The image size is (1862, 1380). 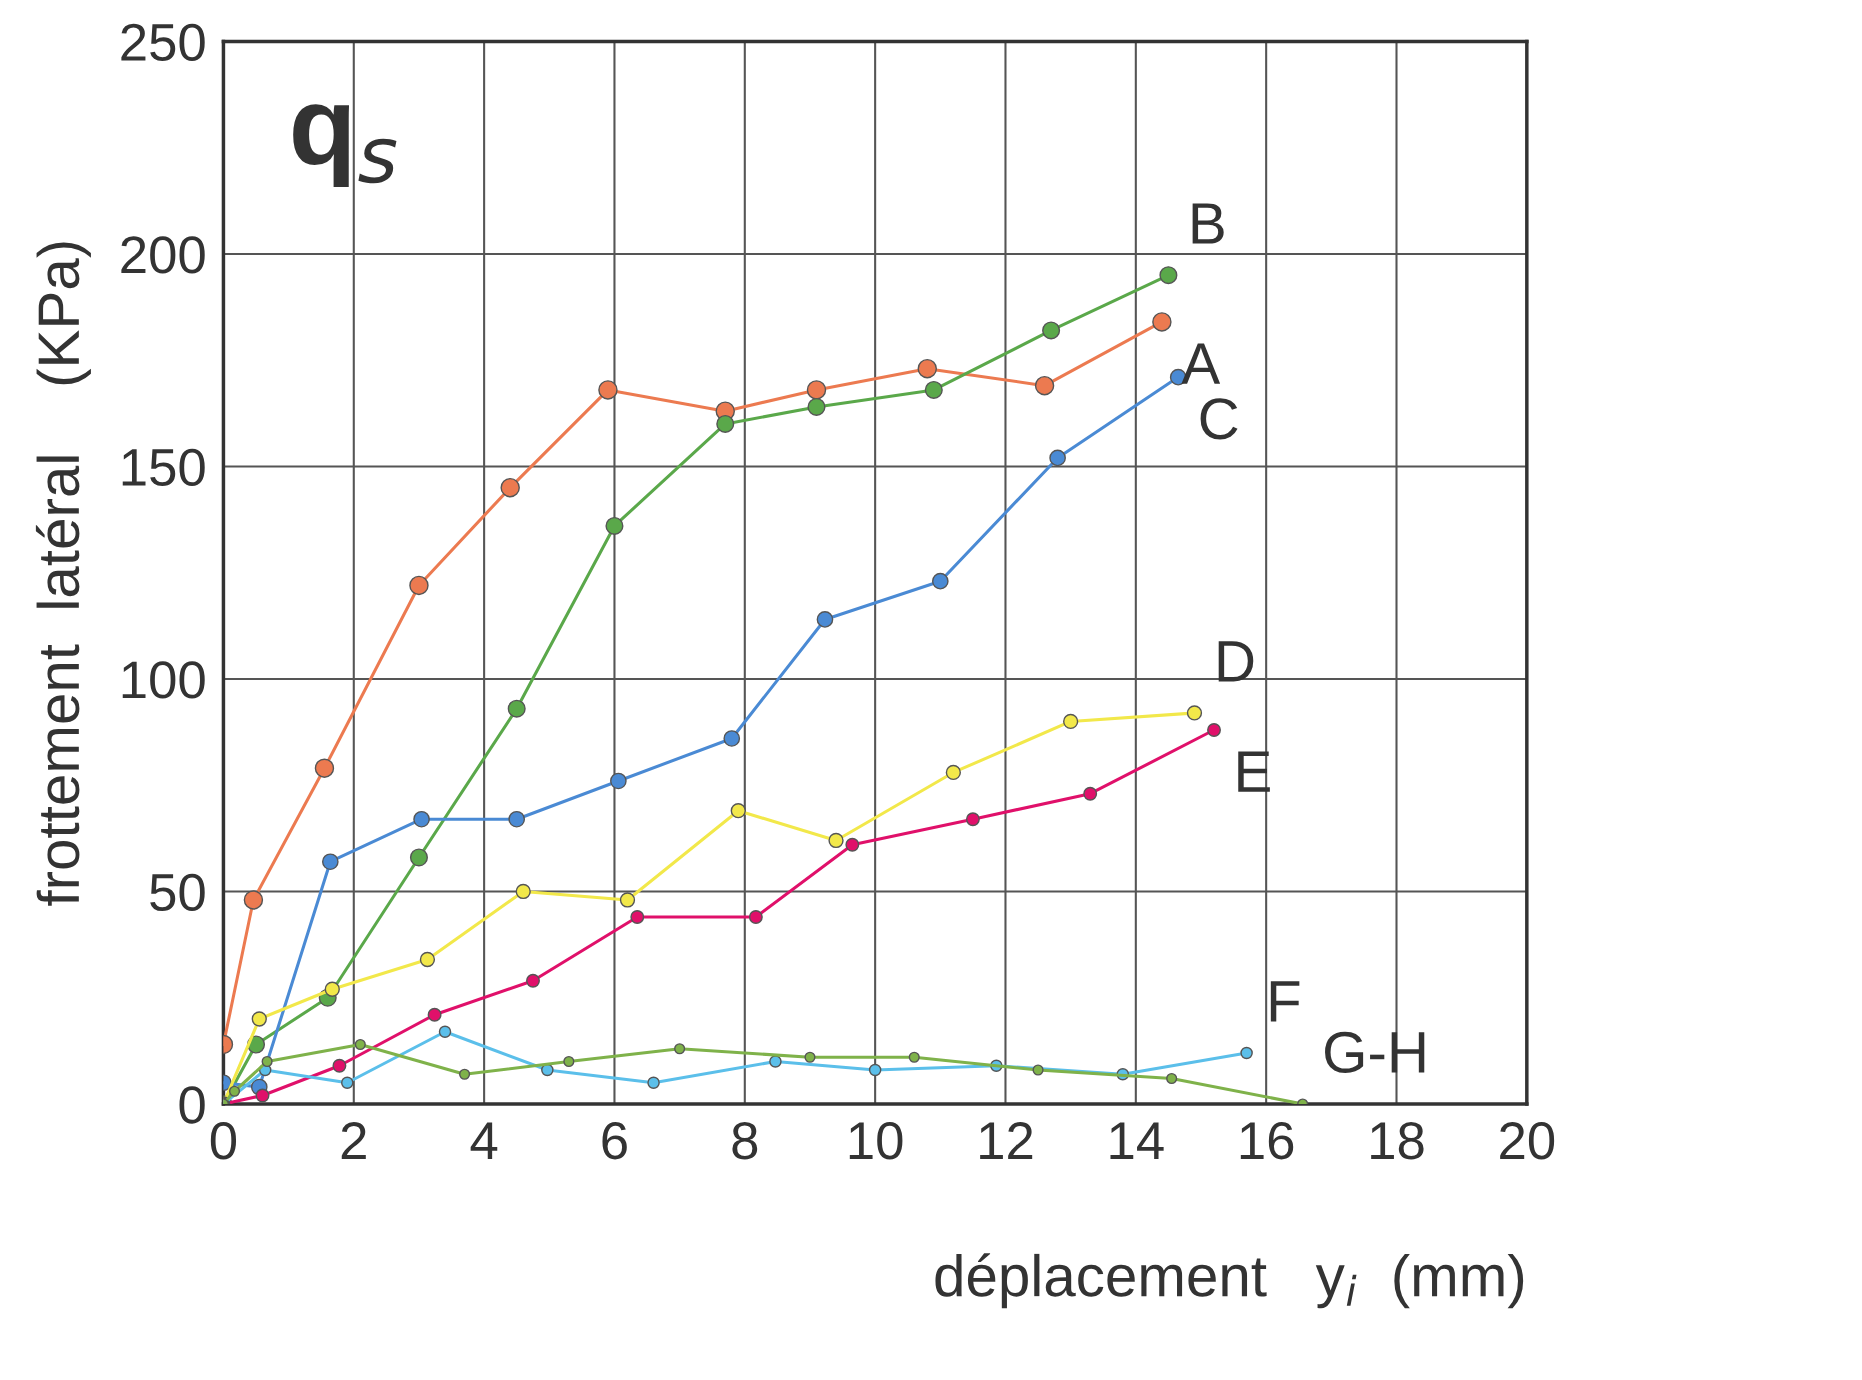 I want to click on series-label: D, so click(x=1236, y=661).